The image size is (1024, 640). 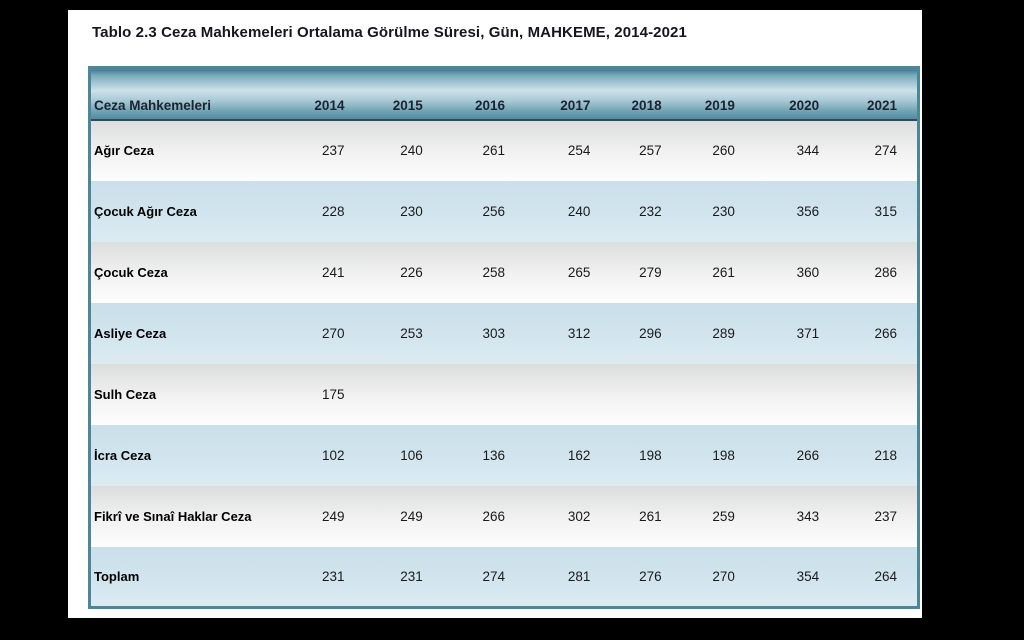 What do you see at coordinates (333, 455) in the screenshot?
I see `value-cell: 102` at bounding box center [333, 455].